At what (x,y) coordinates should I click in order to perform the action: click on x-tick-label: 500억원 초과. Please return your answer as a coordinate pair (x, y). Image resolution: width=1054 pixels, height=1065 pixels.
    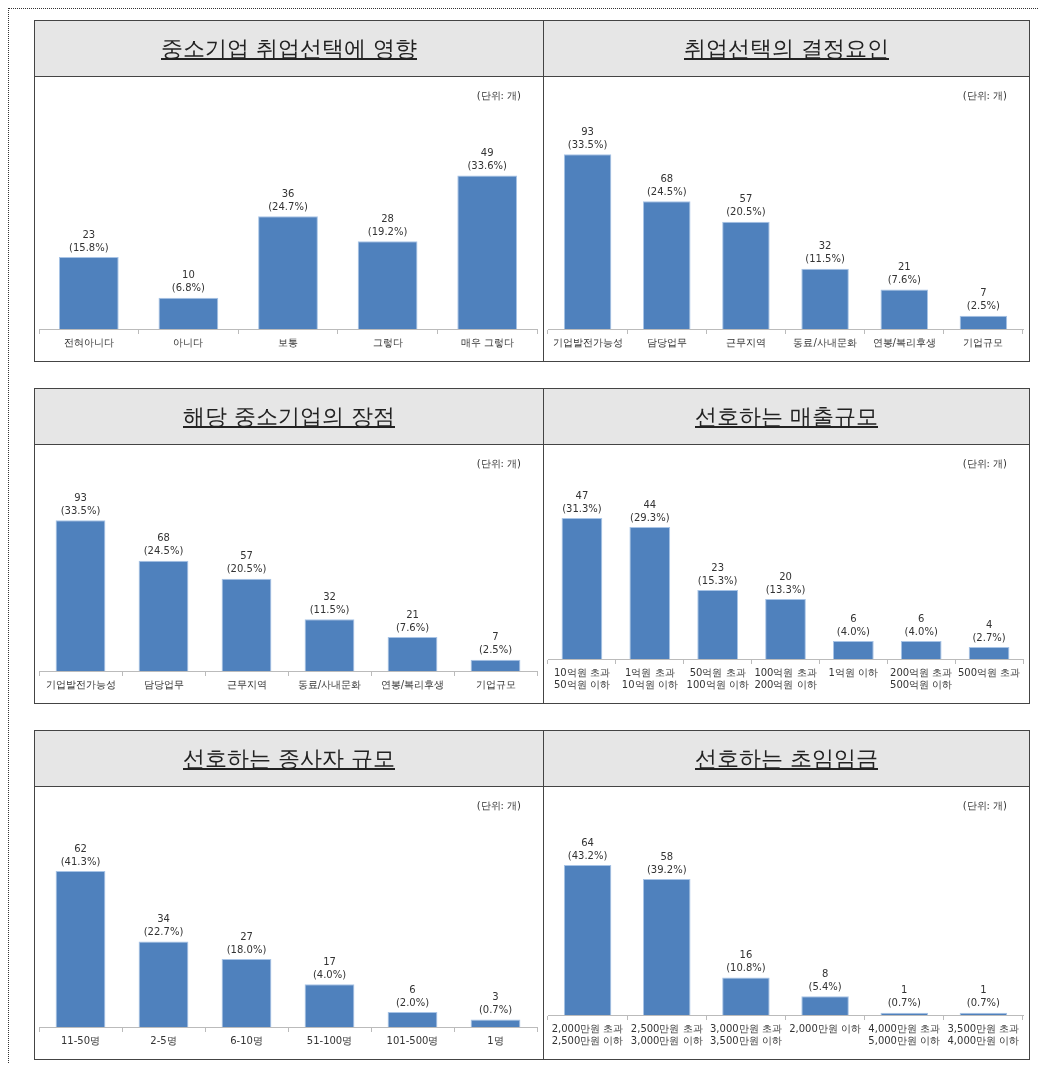
    Looking at the image, I should click on (989, 672).